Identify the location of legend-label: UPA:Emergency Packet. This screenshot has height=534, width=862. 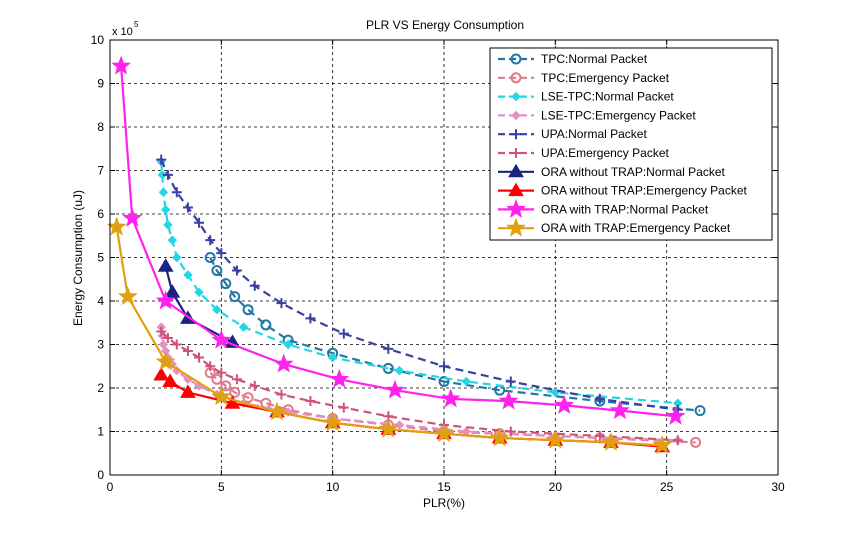
(605, 153).